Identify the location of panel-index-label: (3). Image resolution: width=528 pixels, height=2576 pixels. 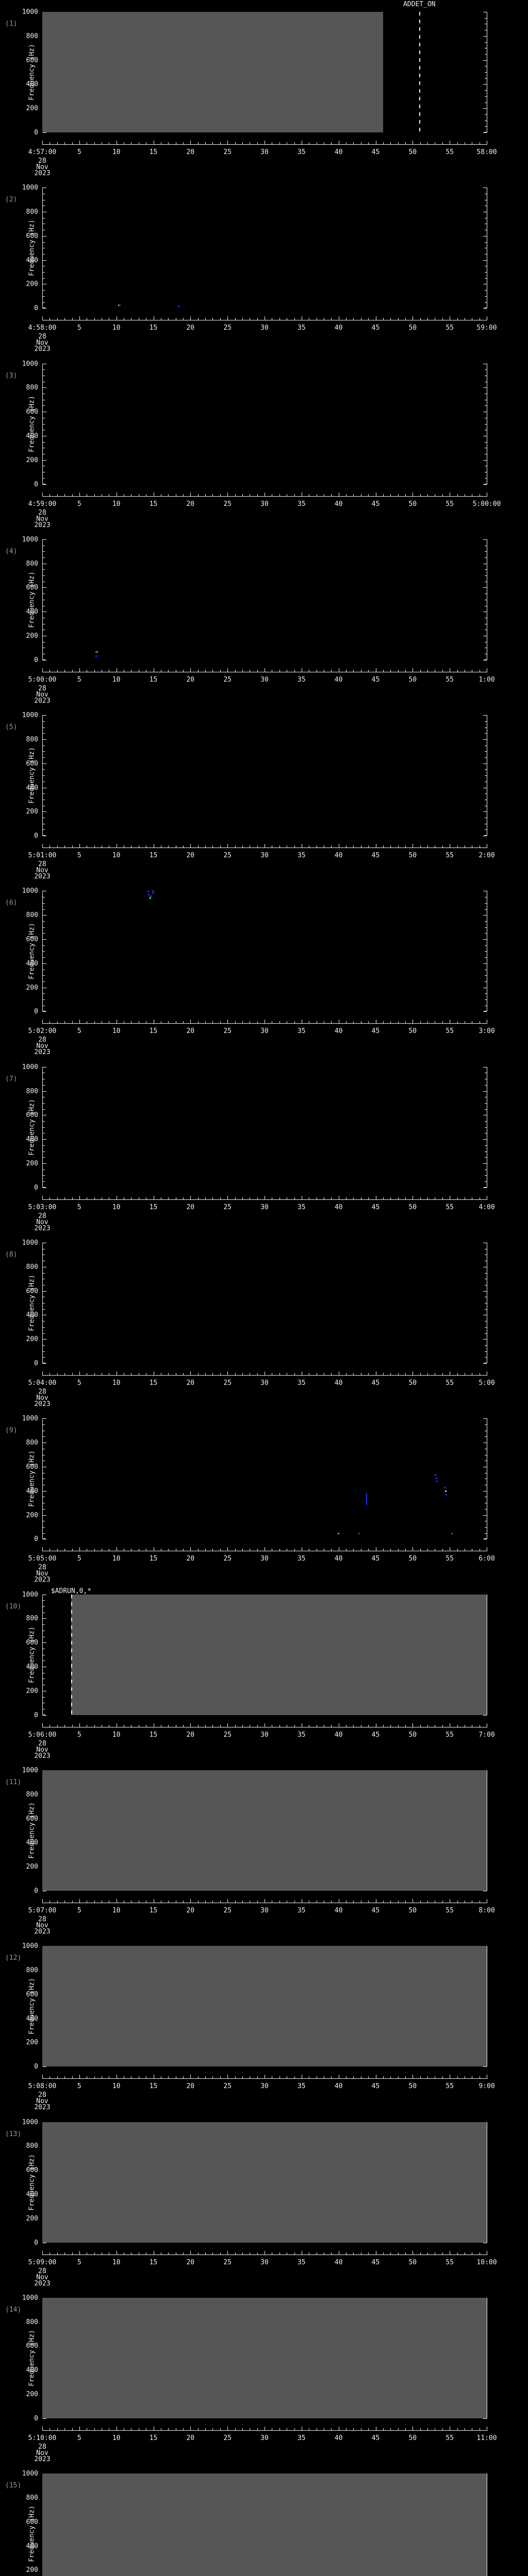
(11, 376).